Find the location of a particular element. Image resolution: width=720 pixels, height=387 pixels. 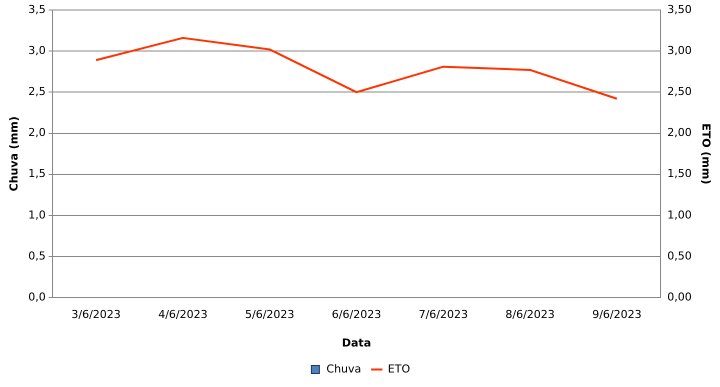

y-tick-label: 1,0 is located at coordinates (37, 215).